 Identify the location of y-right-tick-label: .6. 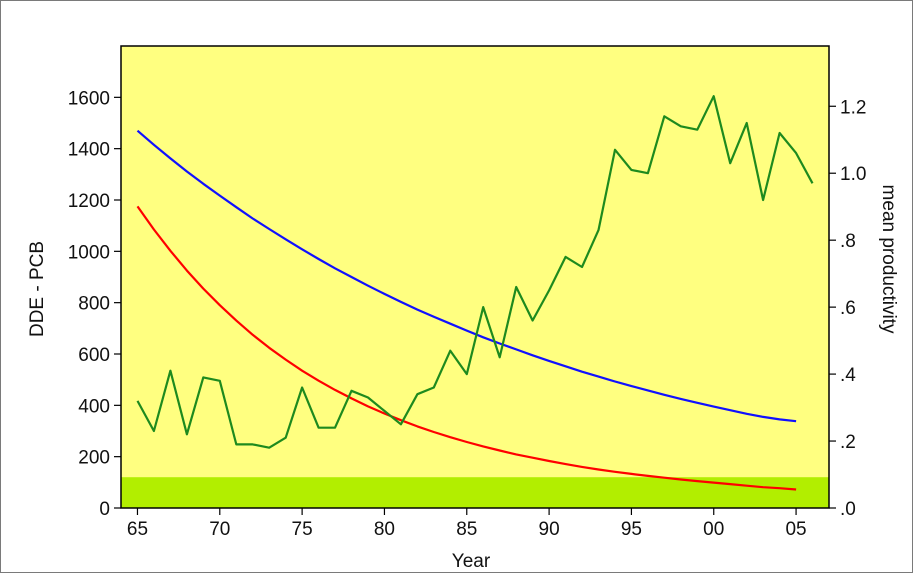
(848, 308).